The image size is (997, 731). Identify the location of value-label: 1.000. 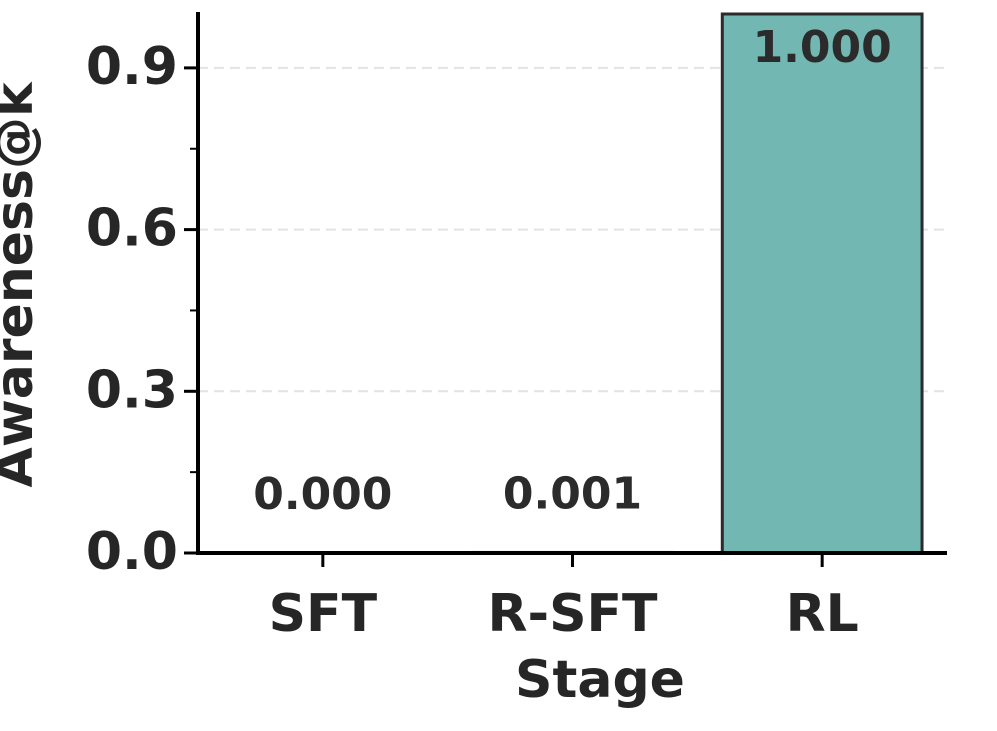
(822, 47).